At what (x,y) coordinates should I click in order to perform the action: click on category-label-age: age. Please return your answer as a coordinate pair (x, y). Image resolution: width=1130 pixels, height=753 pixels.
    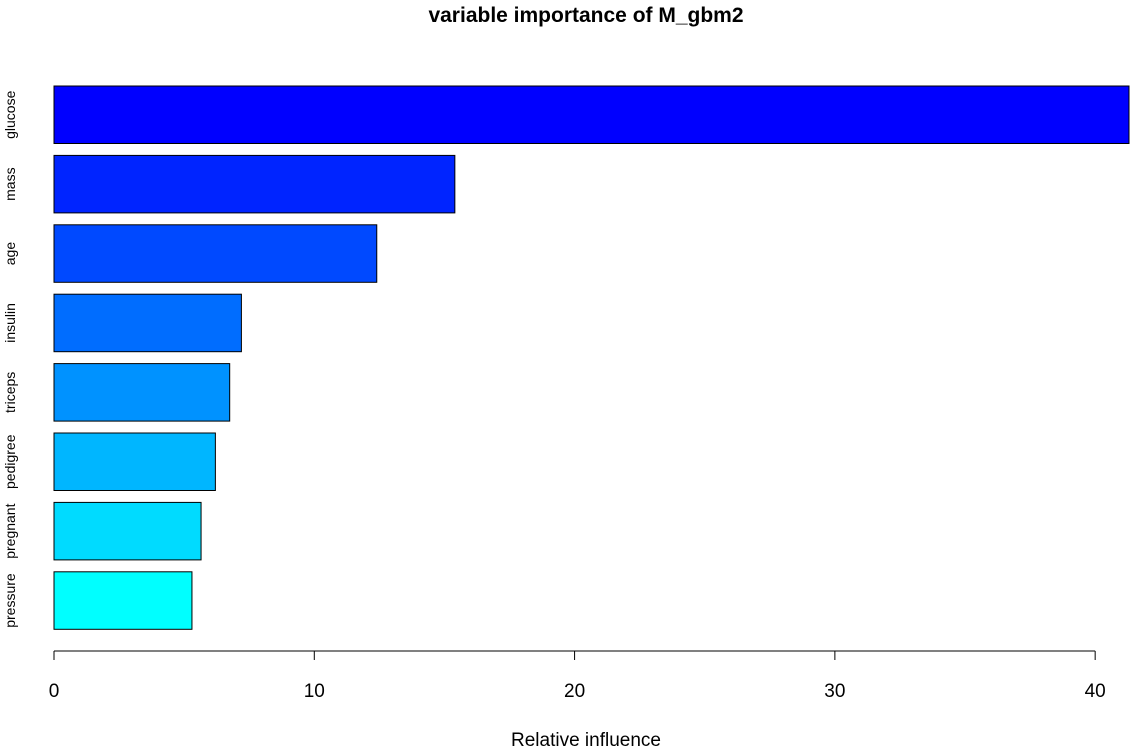
    Looking at the image, I should click on (10, 254).